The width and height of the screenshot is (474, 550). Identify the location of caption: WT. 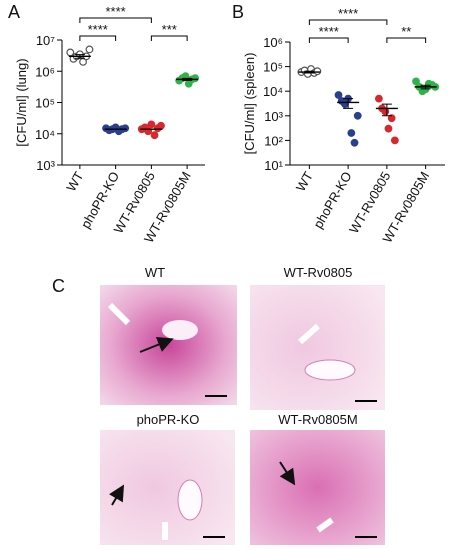
(155, 272).